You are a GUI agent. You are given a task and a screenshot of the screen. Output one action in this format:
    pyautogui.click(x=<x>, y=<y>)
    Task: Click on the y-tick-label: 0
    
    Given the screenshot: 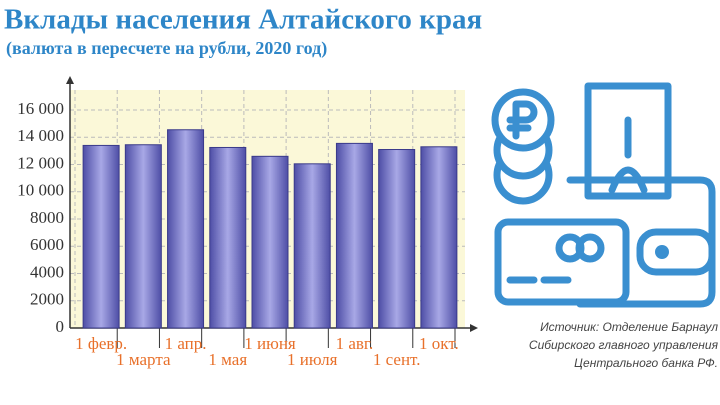 What is the action you would take?
    pyautogui.click(x=60, y=326)
    